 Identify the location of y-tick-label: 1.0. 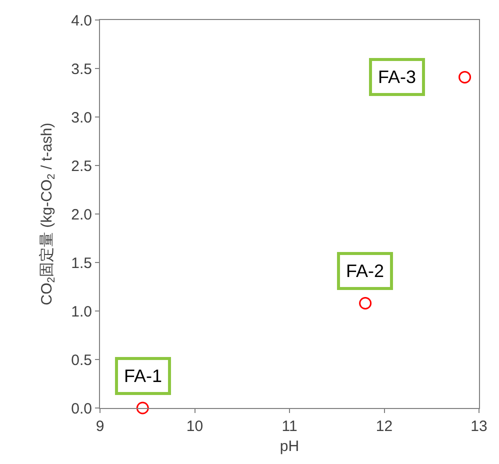
(81, 311).